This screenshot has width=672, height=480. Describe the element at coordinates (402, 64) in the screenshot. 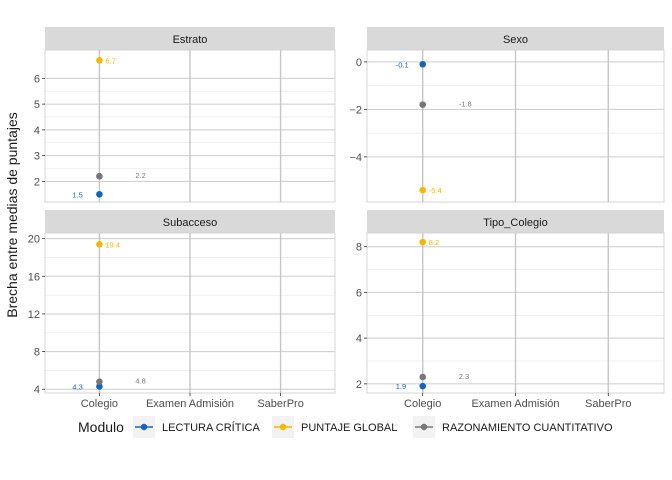

I see `data-label-lectura-cr-tica: -0.1` at that location.